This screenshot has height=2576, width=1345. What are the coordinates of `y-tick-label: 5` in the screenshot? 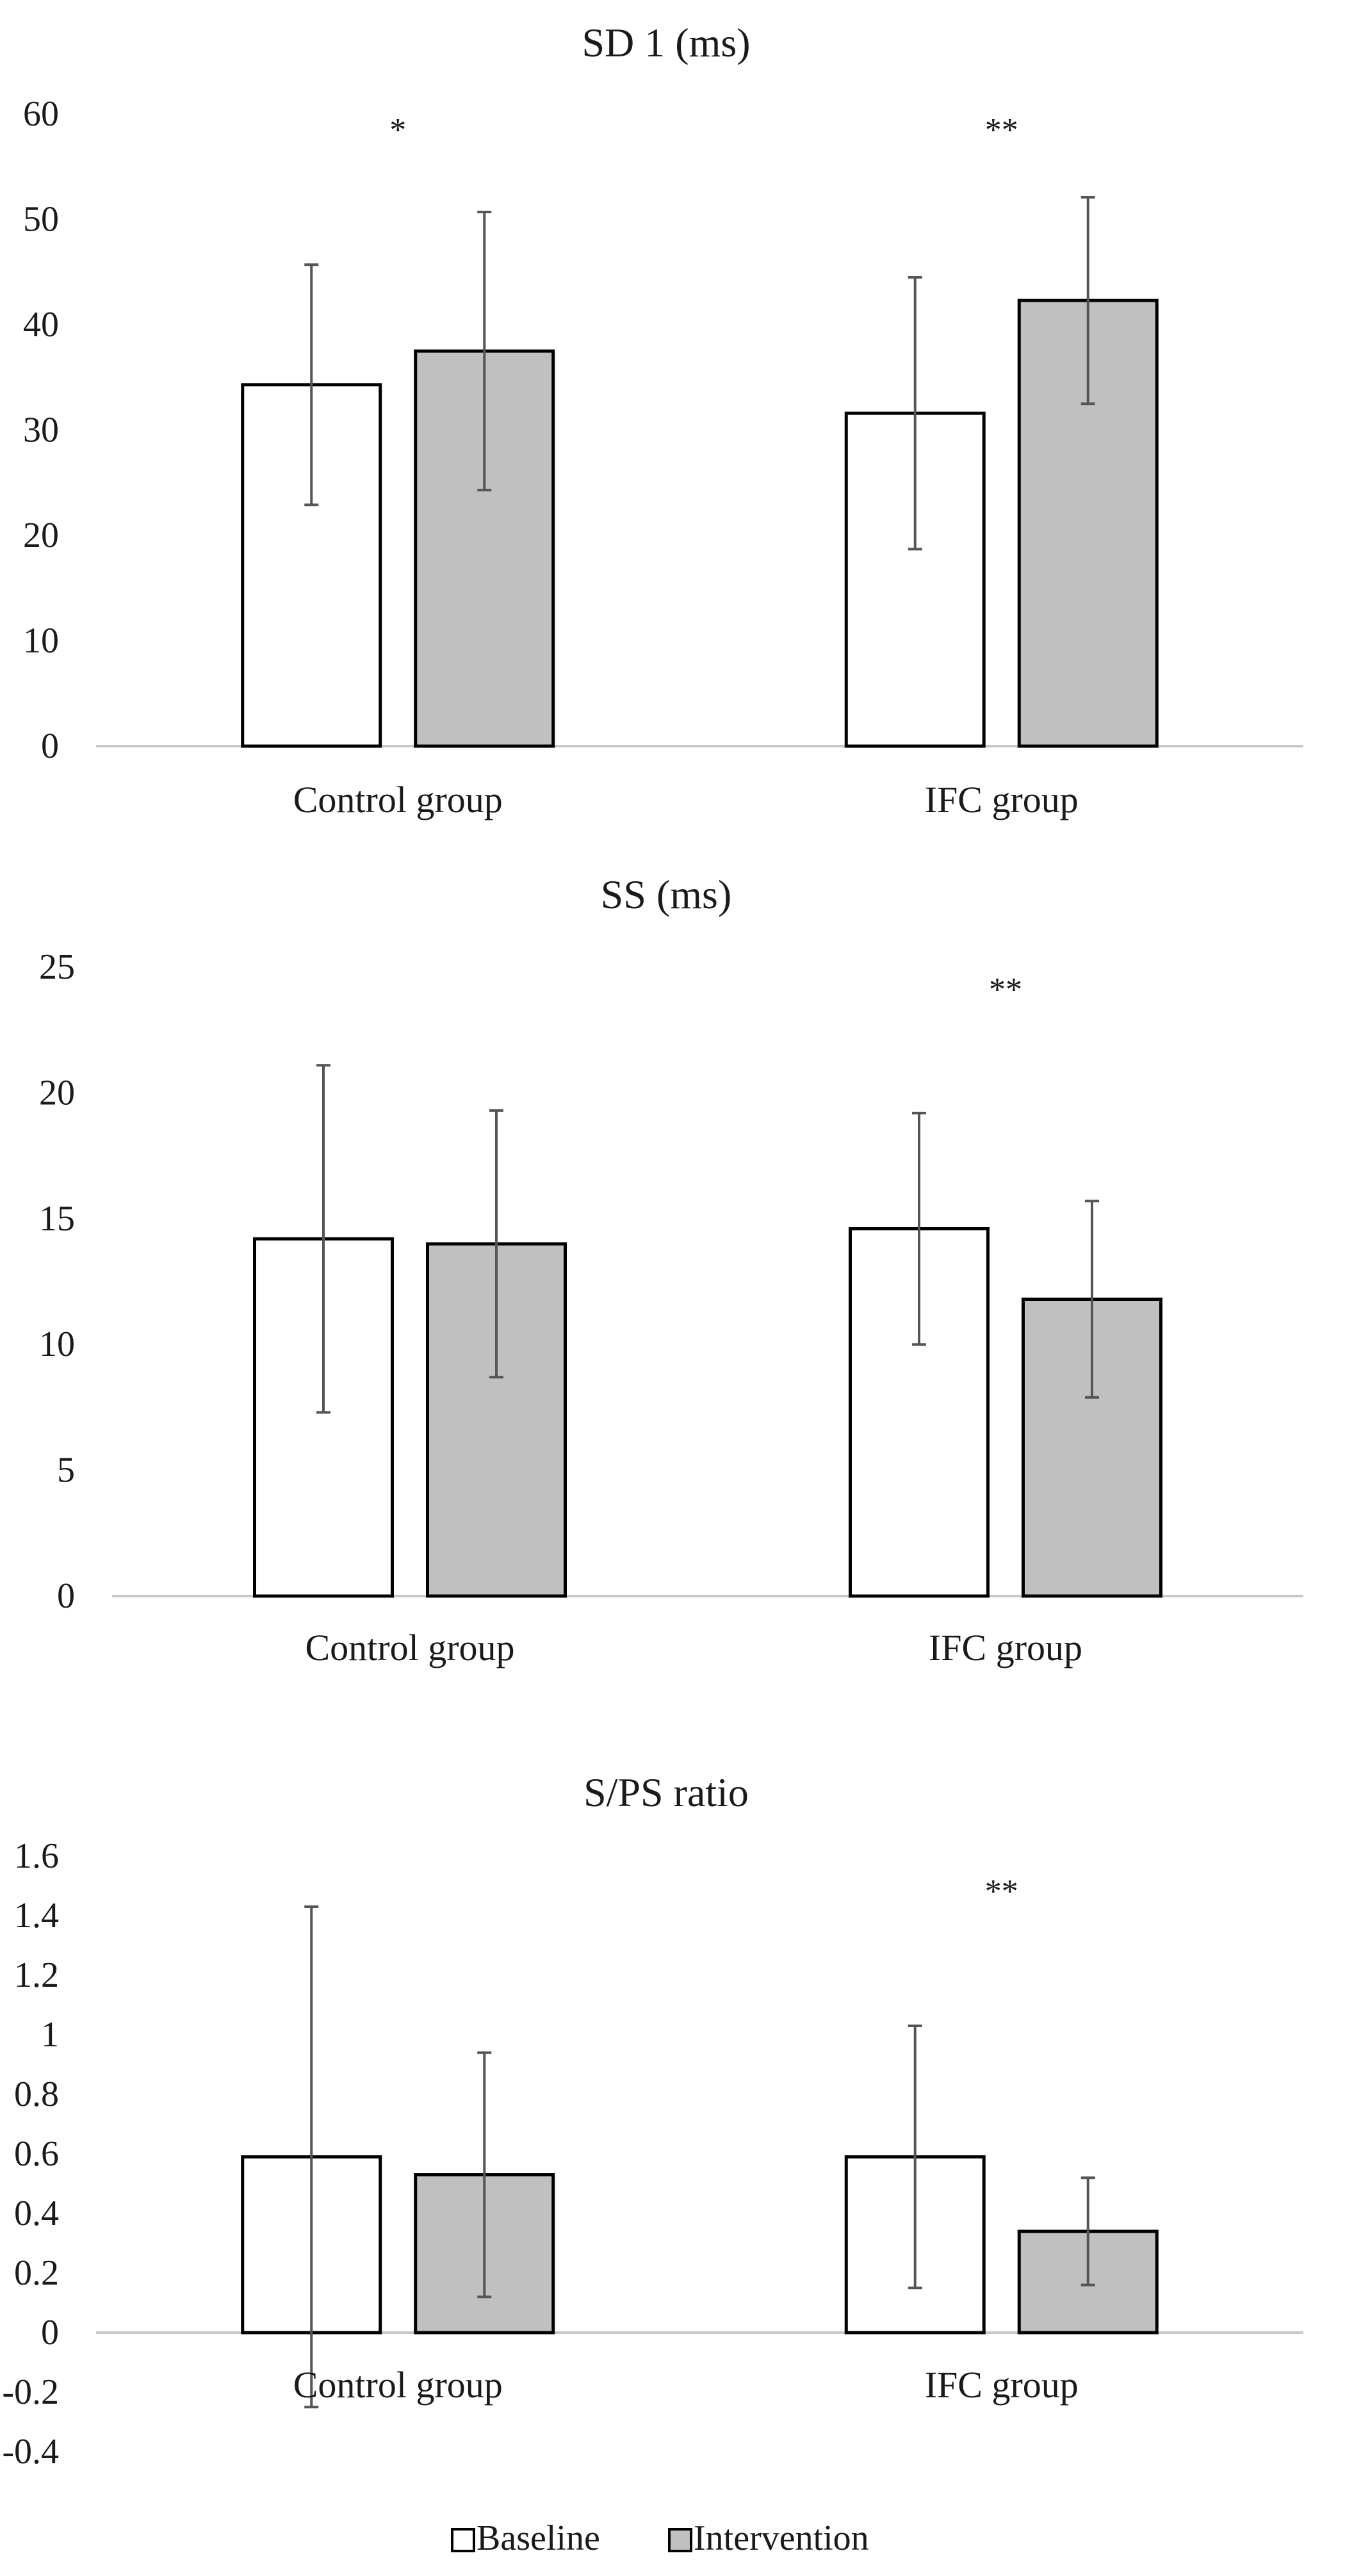 It's located at (66, 1470).